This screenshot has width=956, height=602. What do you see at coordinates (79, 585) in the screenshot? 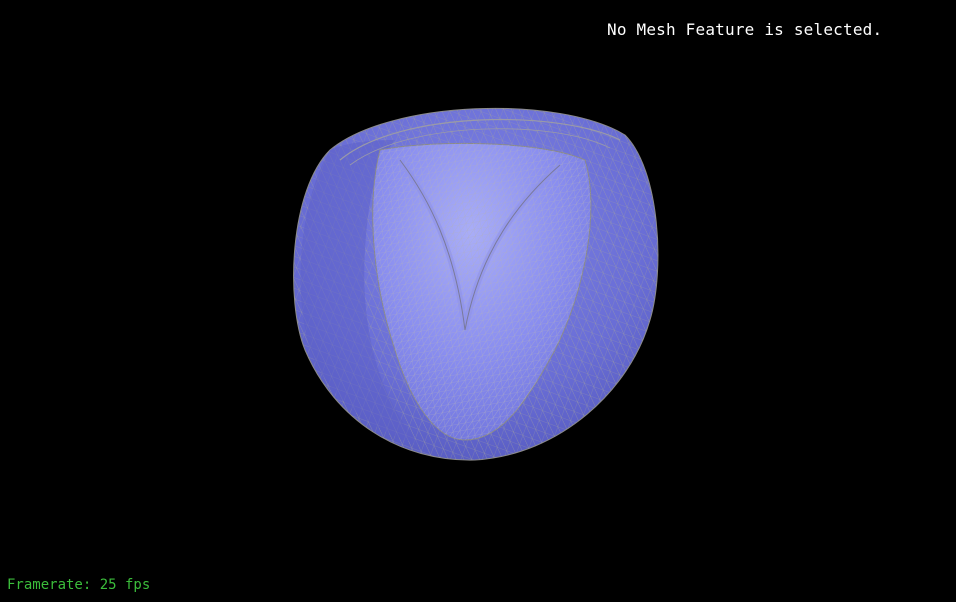
I see `framerate-readout: Framerate: 25 fps` at bounding box center [79, 585].